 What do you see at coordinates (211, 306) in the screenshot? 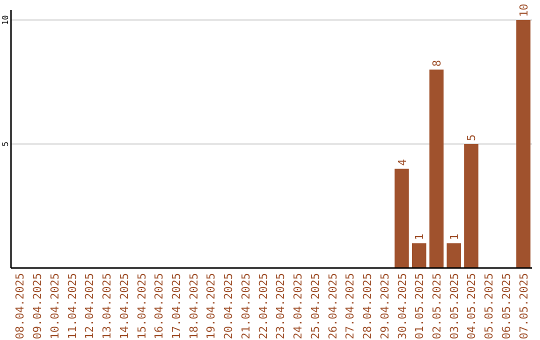
I see `x-tick-label: 19.04.2025` at bounding box center [211, 306].